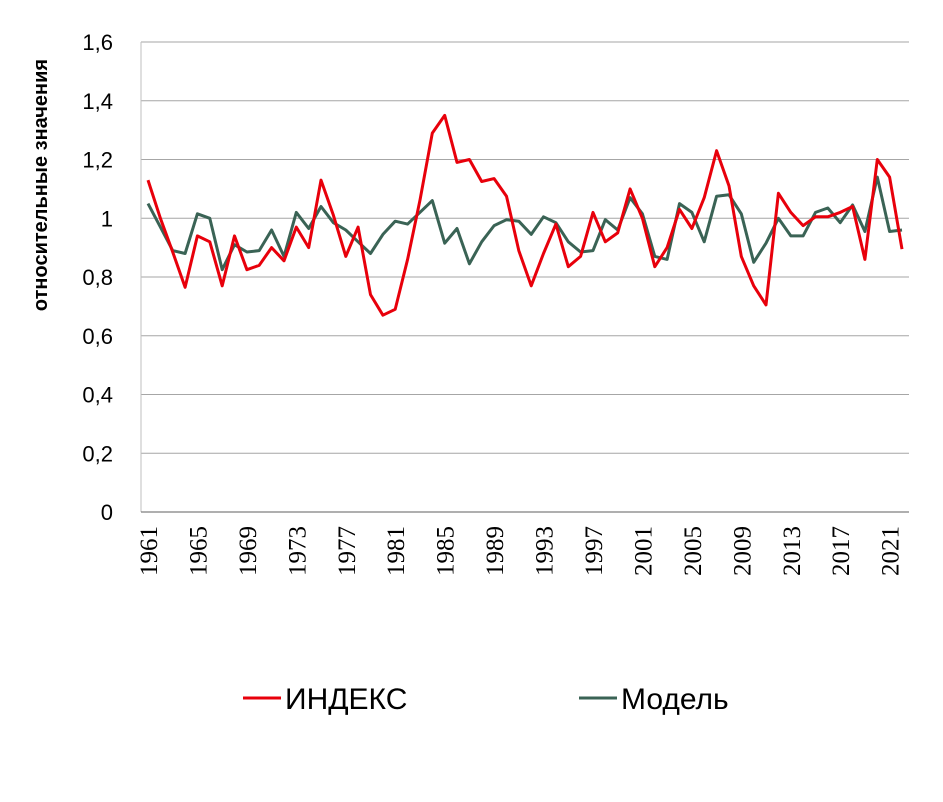  What do you see at coordinates (97, 101) in the screenshot?
I see `y-tick-label: 1,4` at bounding box center [97, 101].